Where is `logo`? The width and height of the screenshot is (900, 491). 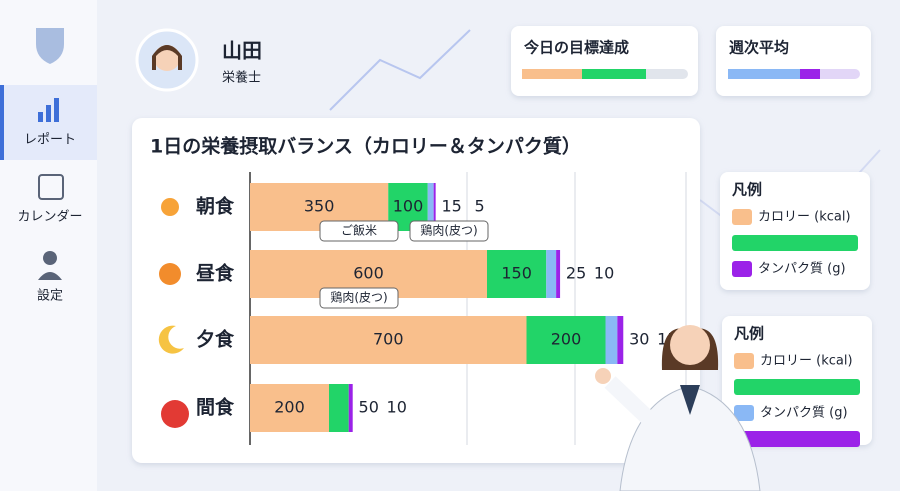
logo is located at coordinates (50, 46).